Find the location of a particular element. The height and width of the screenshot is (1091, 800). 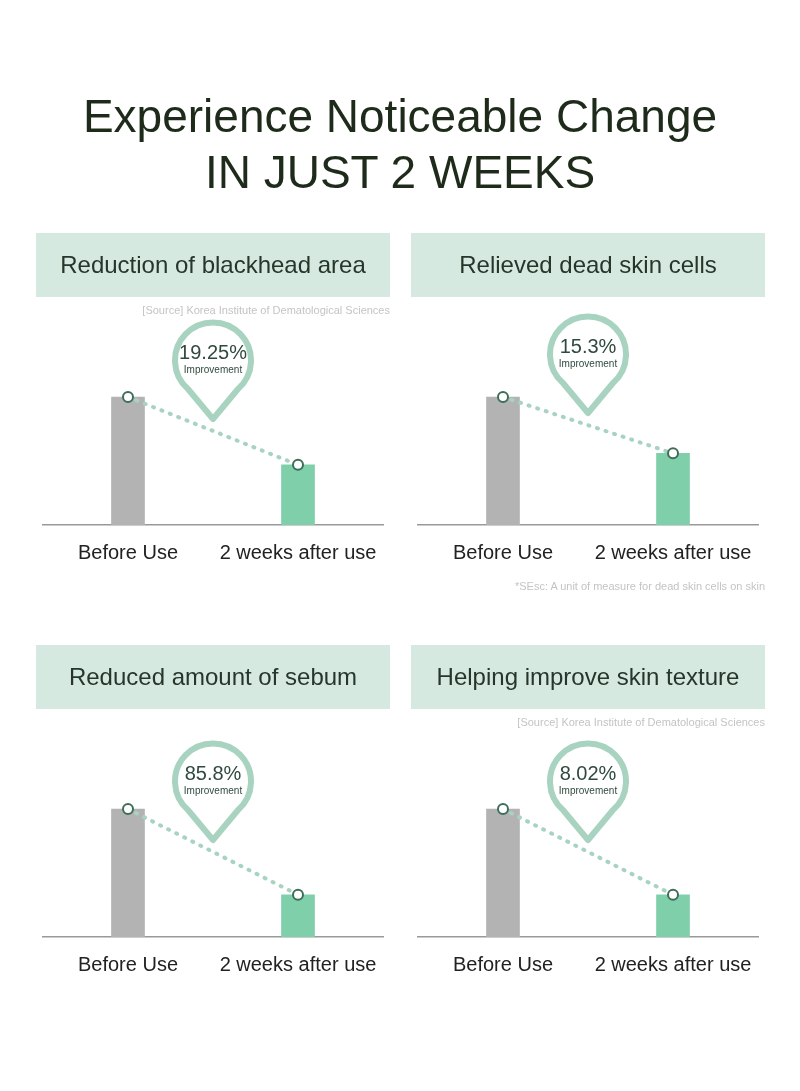

text: IN JUST 2 WEEKS is located at coordinates (400, 172).